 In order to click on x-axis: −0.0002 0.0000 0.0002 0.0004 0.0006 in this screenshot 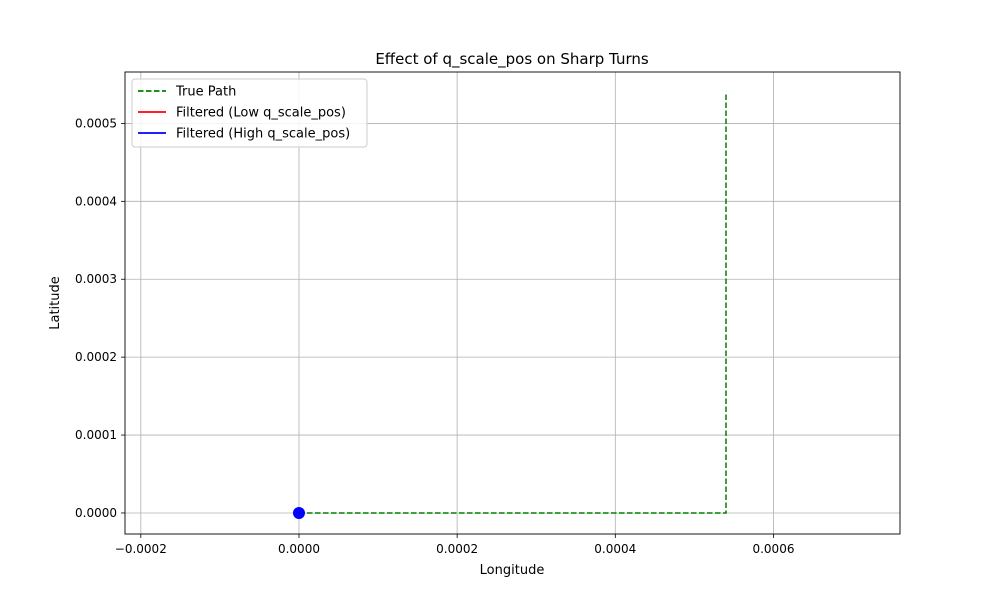, I will do `click(454, 545)`.